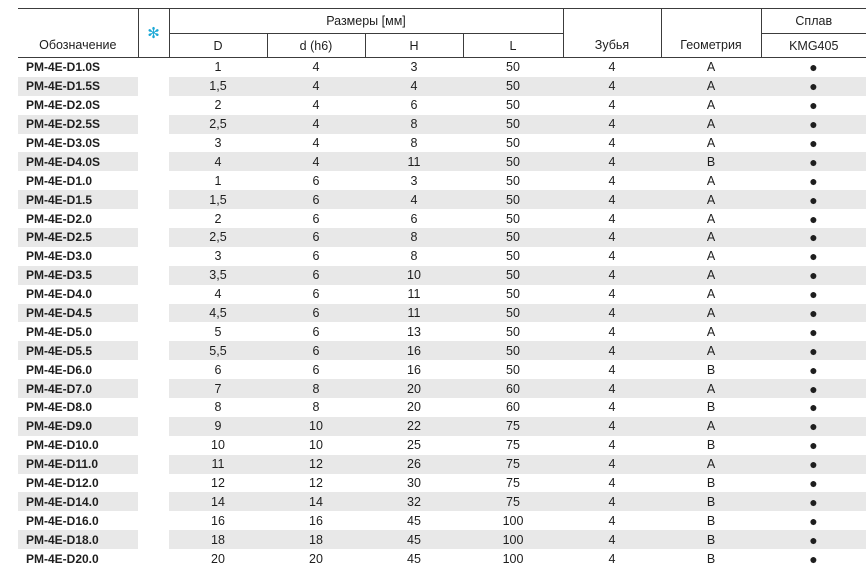 The image size is (867, 572). Describe the element at coordinates (78, 124) in the screenshot. I see `row-designation: PM-4E-D2.5S` at that location.